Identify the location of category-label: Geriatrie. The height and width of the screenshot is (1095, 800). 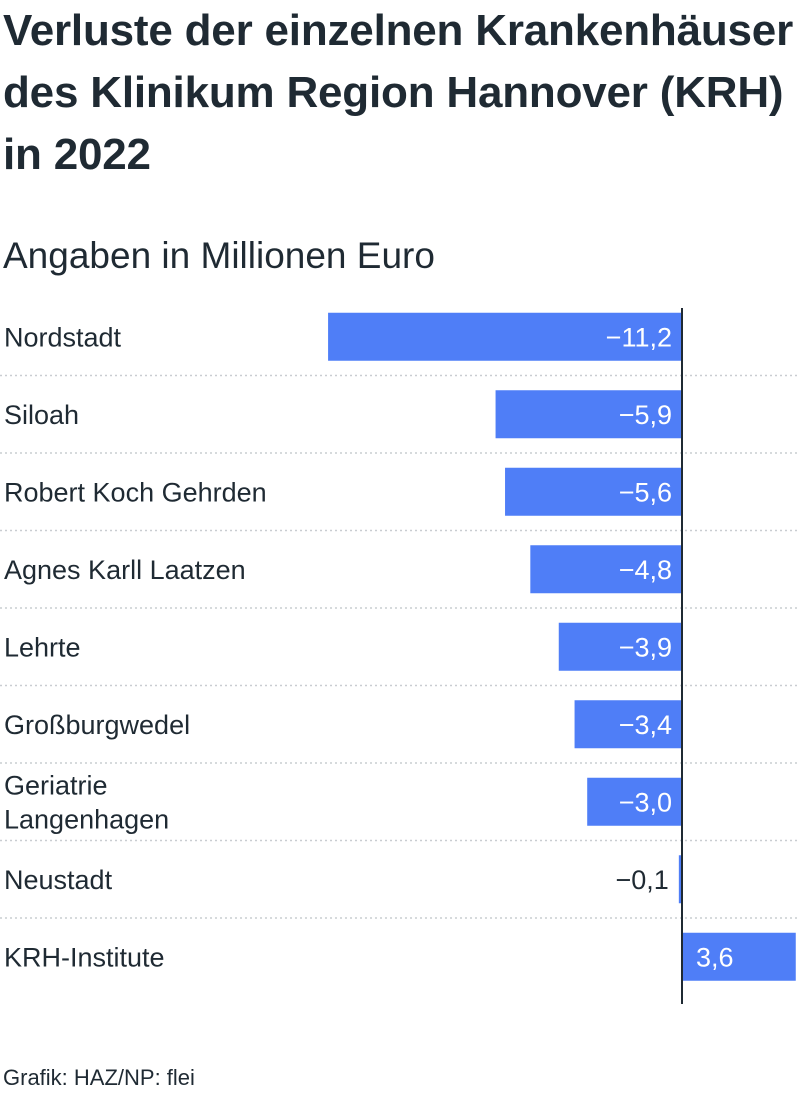
(56, 785).